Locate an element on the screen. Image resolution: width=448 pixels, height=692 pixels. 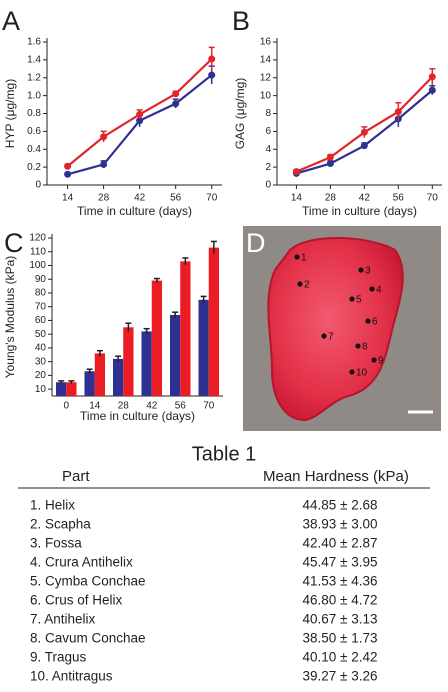
table-cell: 9. Tragus is located at coordinates (58, 657).